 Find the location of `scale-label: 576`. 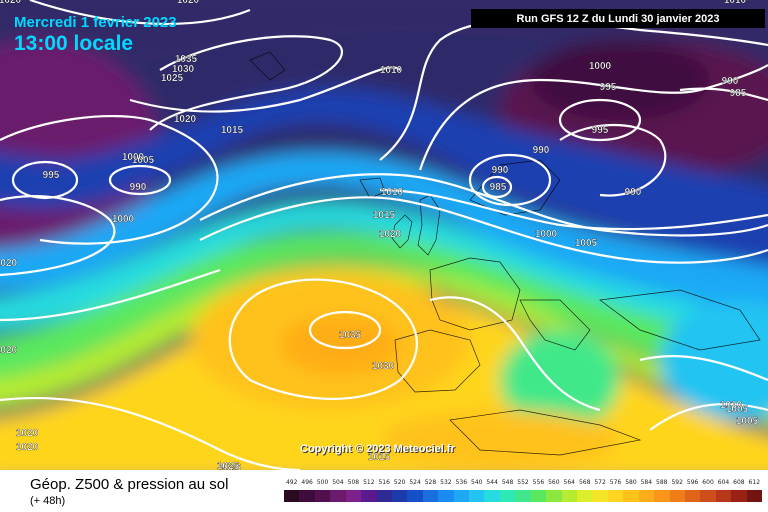

scale-label: 576 is located at coordinates (615, 482).